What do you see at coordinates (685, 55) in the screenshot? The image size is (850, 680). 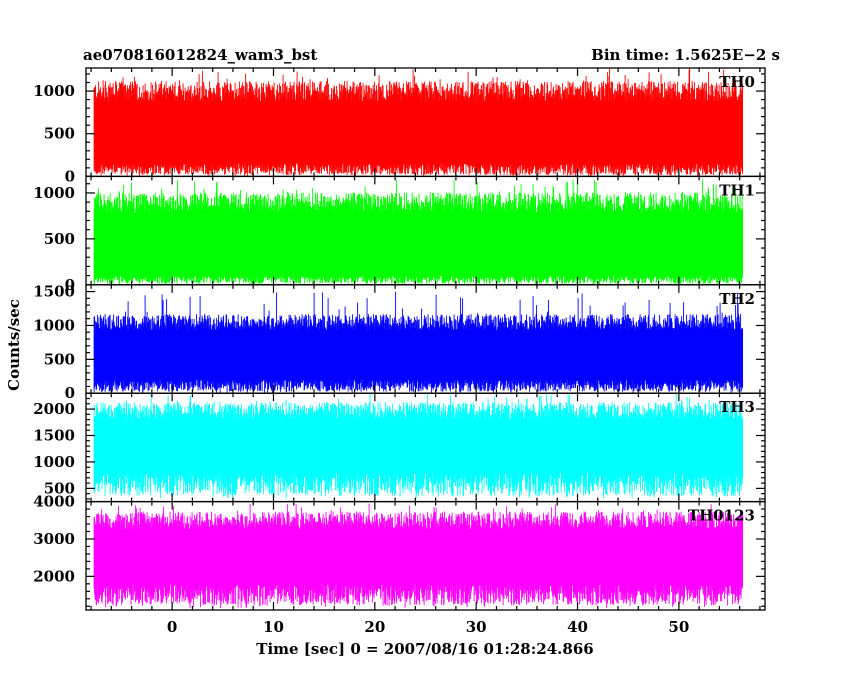 I see `bin-time-label: Bin time: 1.5625E−2 s` at bounding box center [685, 55].